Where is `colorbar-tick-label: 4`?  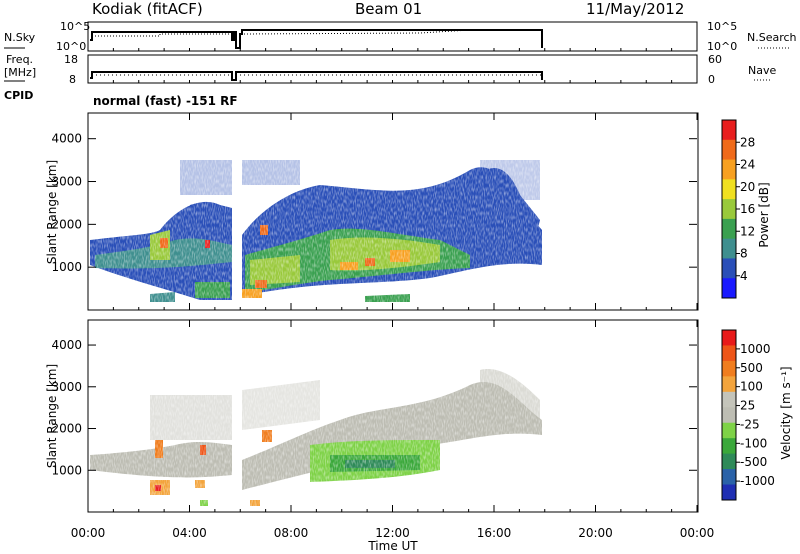 colorbar-tick-label: 4 is located at coordinates (744, 276).